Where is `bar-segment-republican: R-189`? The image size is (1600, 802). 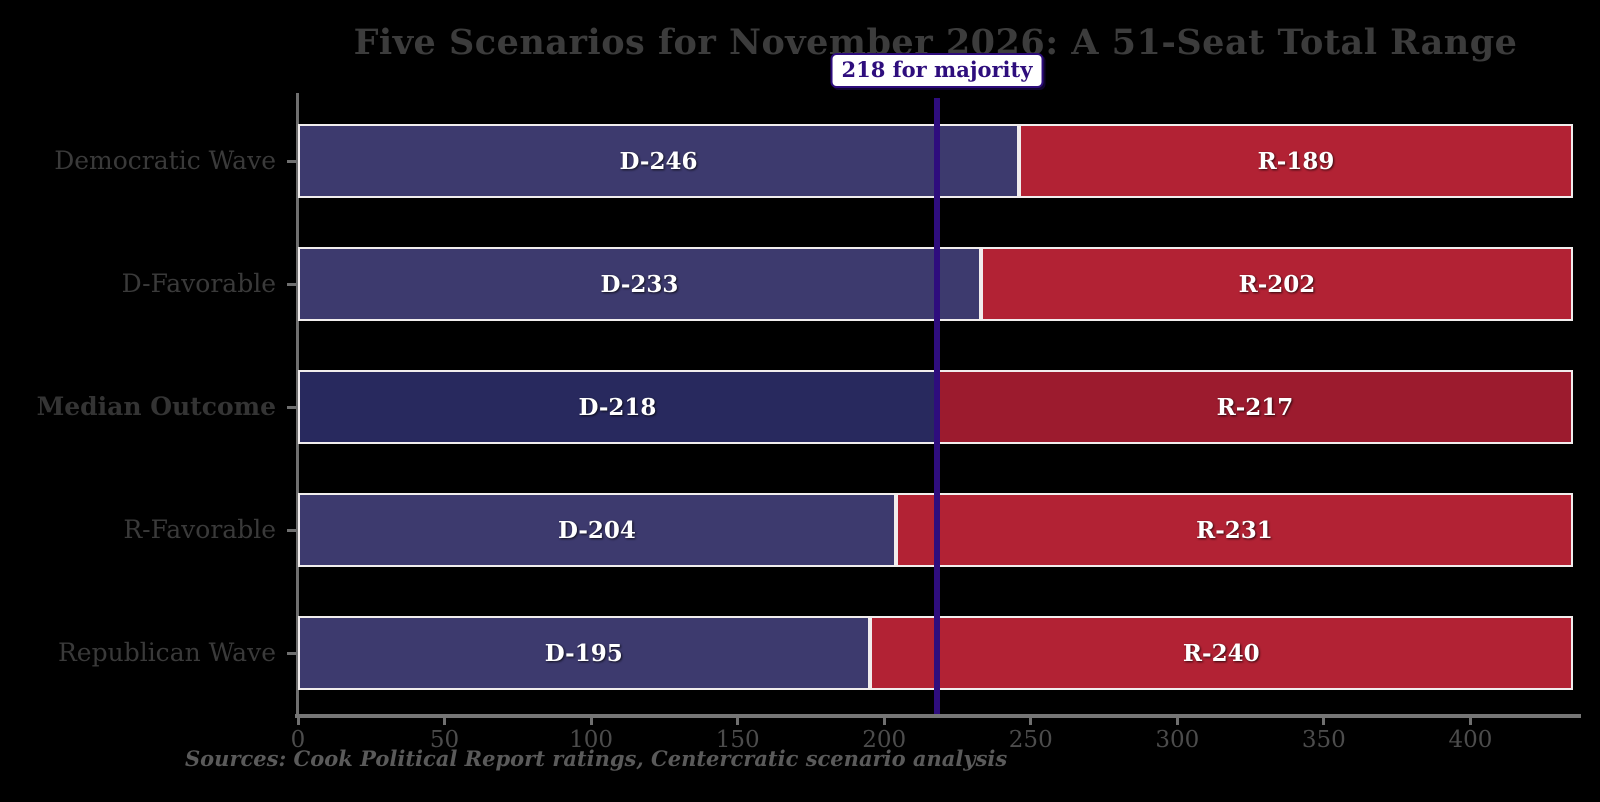
bar-segment-republican: R-189 is located at coordinates (1296, 161).